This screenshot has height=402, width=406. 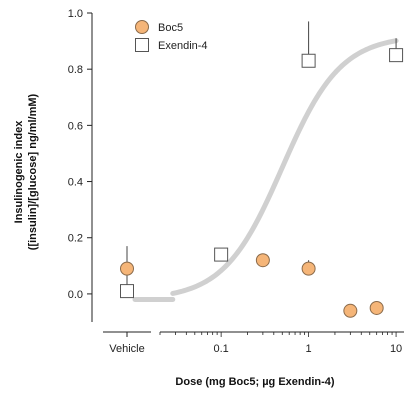 What do you see at coordinates (19, 172) in the screenshot?
I see `y-axis-title-line-1: Insulinogenic index` at bounding box center [19, 172].